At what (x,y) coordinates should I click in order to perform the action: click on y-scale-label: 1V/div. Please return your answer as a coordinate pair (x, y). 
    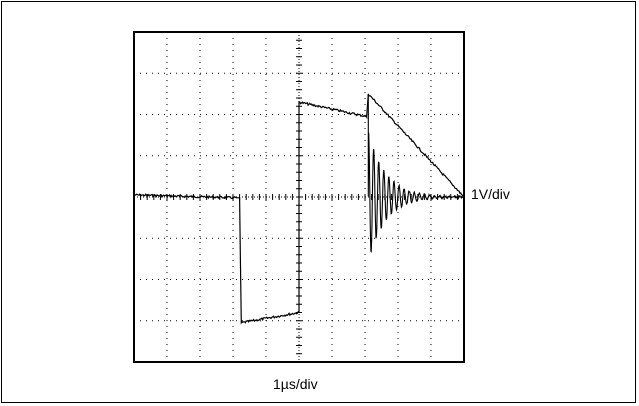
    Looking at the image, I should click on (490, 194).